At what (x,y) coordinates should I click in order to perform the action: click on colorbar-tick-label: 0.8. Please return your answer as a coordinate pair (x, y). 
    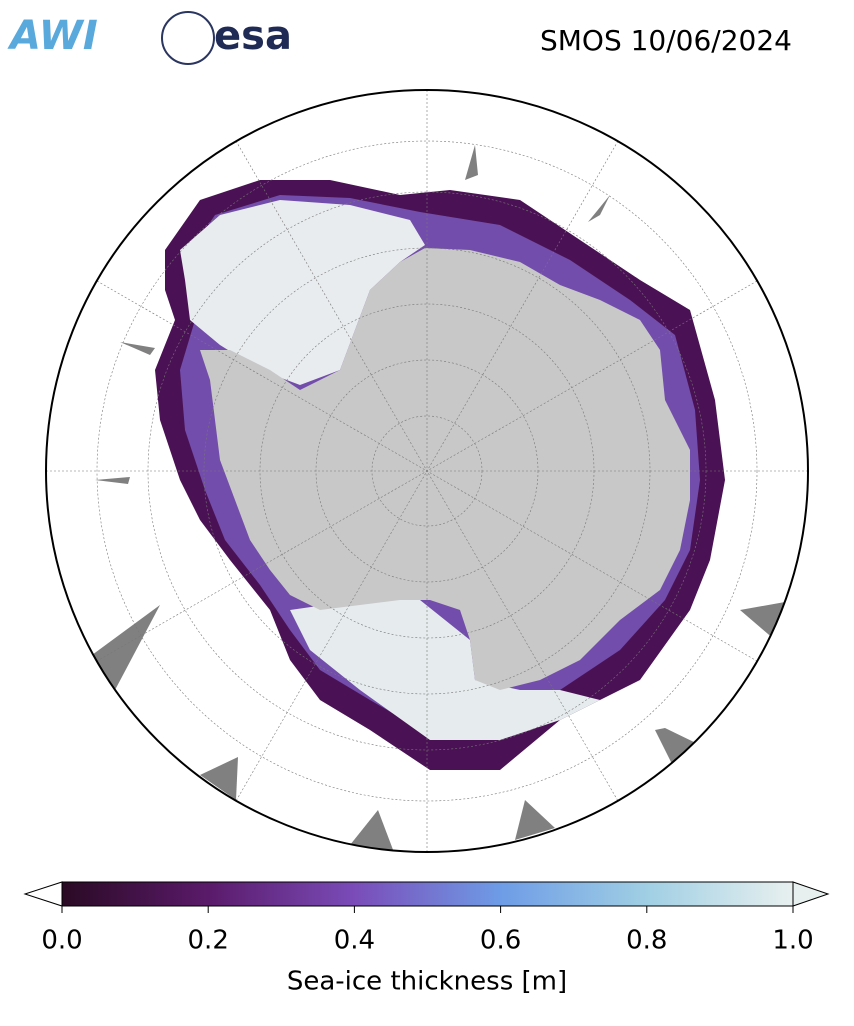
    Looking at the image, I should click on (646, 941).